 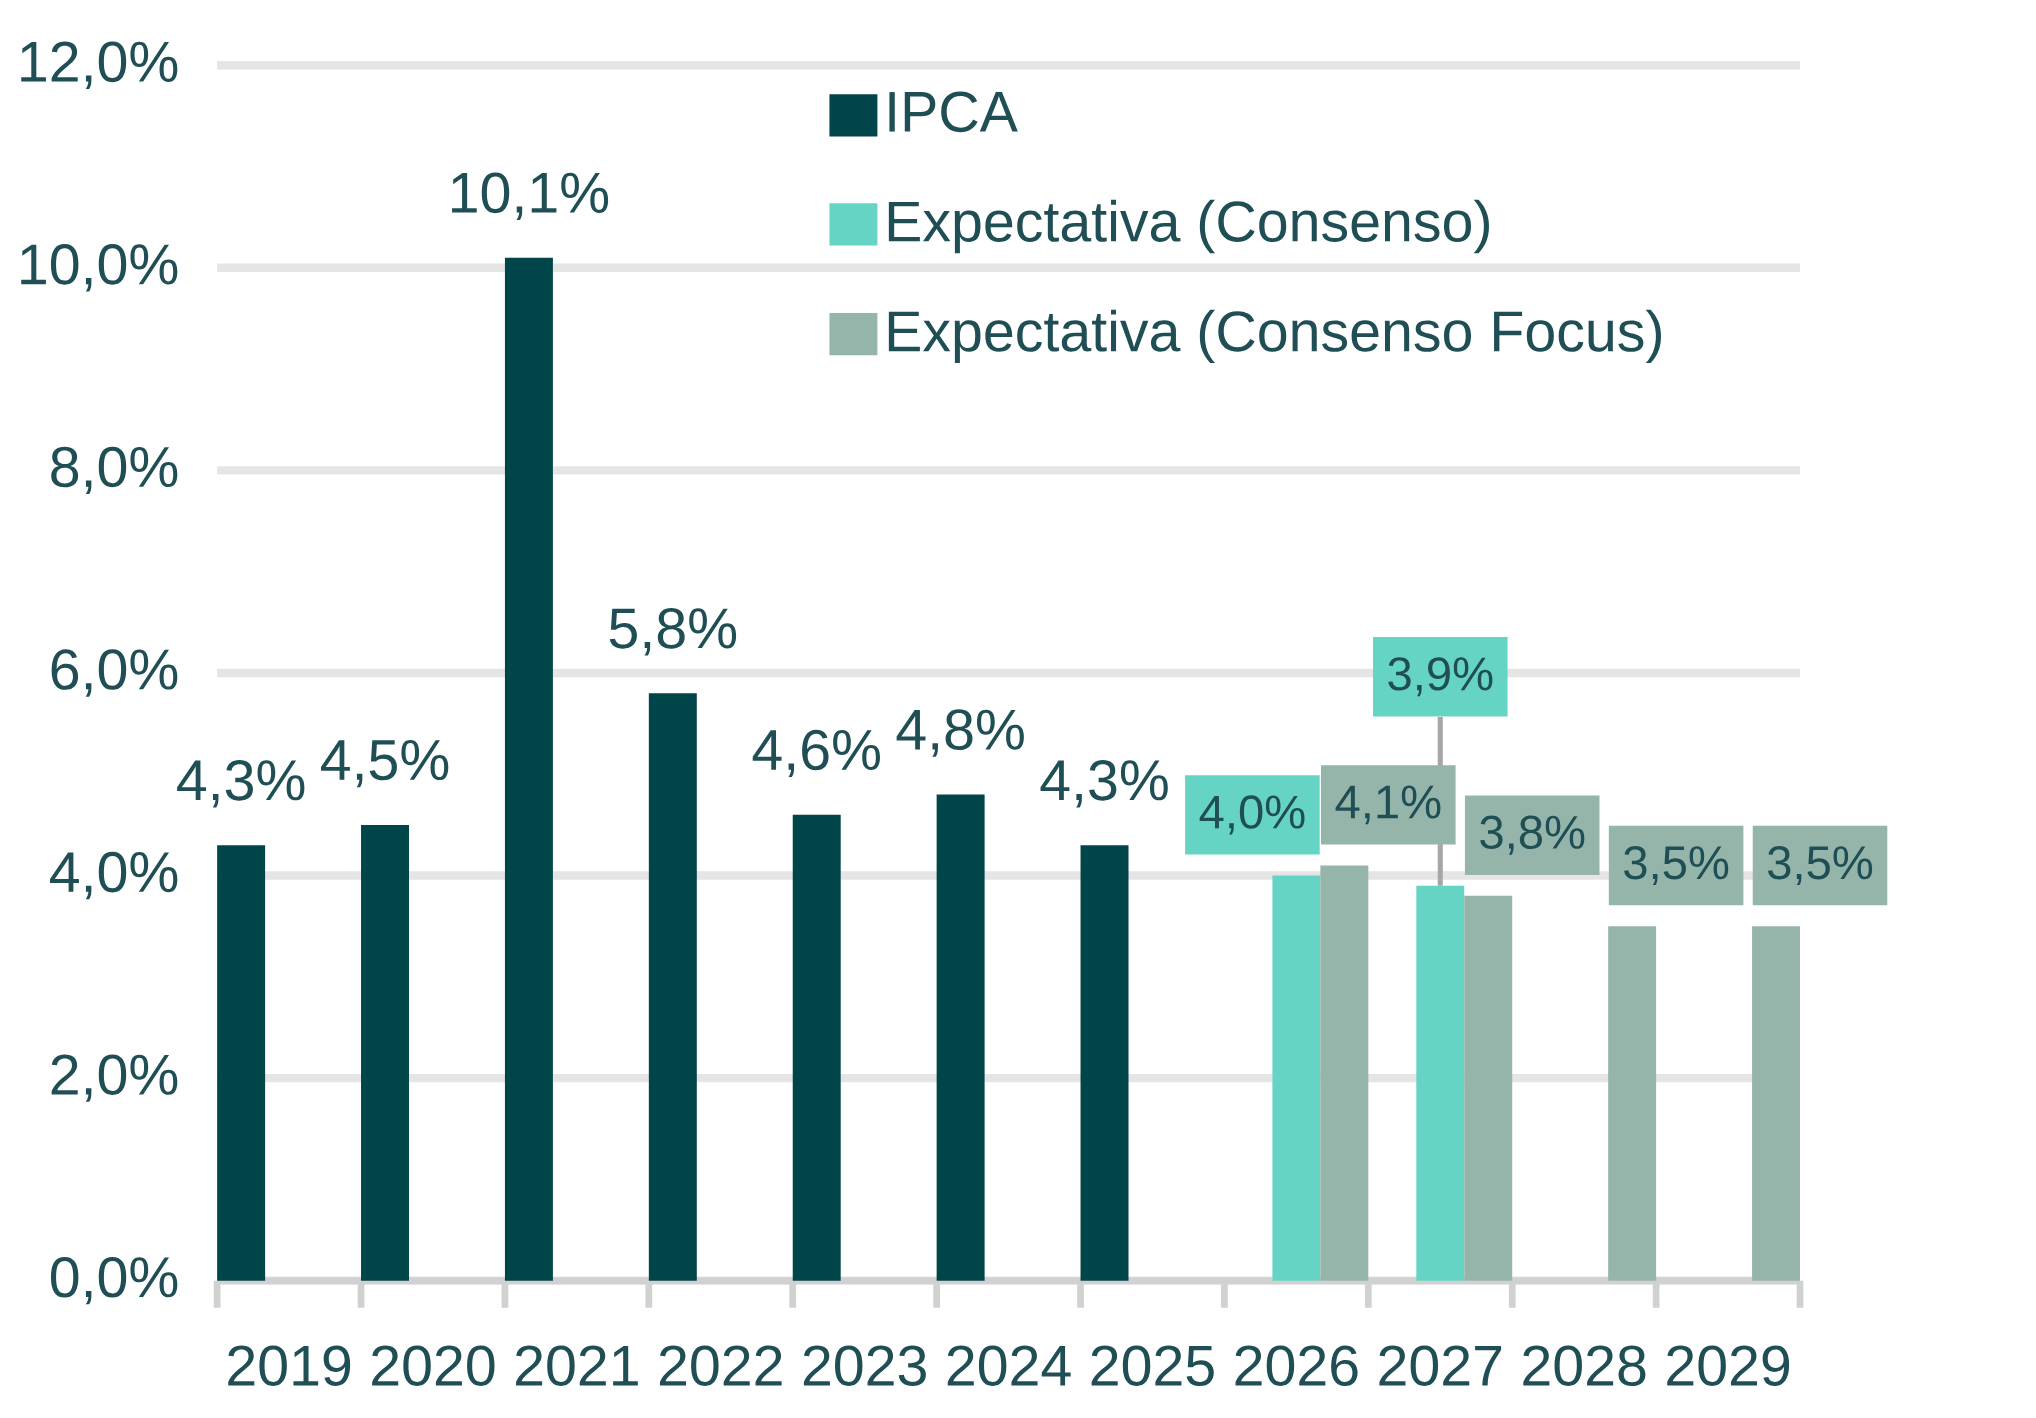 What do you see at coordinates (433, 1366) in the screenshot?
I see `x-tick-label: 2020` at bounding box center [433, 1366].